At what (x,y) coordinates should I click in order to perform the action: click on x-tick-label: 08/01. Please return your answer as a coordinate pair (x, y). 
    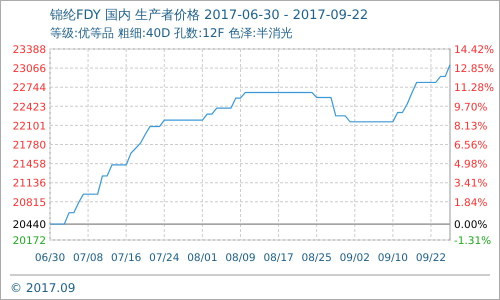
    Looking at the image, I should click on (202, 258).